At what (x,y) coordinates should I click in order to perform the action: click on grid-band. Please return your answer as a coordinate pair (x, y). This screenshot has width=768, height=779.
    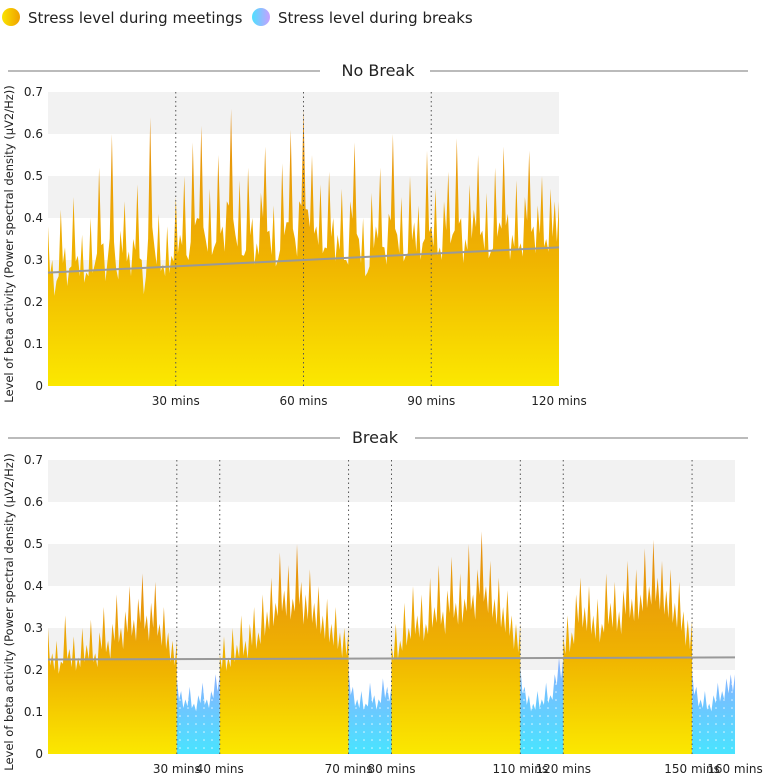
    Looking at the image, I should click on (391, 481).